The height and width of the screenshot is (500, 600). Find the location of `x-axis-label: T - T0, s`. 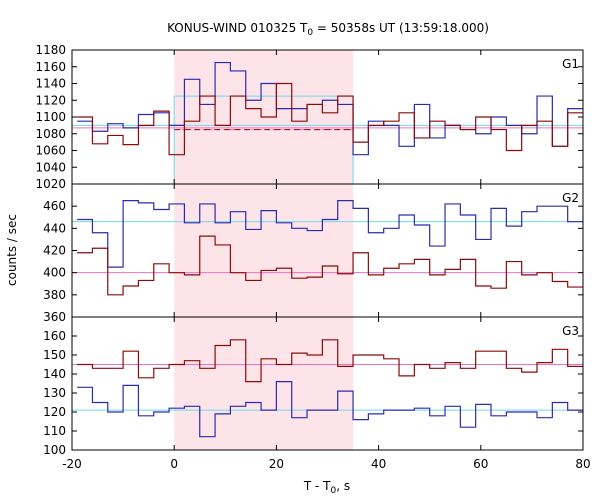

x-axis-label: T - T0, s is located at coordinates (326, 487).